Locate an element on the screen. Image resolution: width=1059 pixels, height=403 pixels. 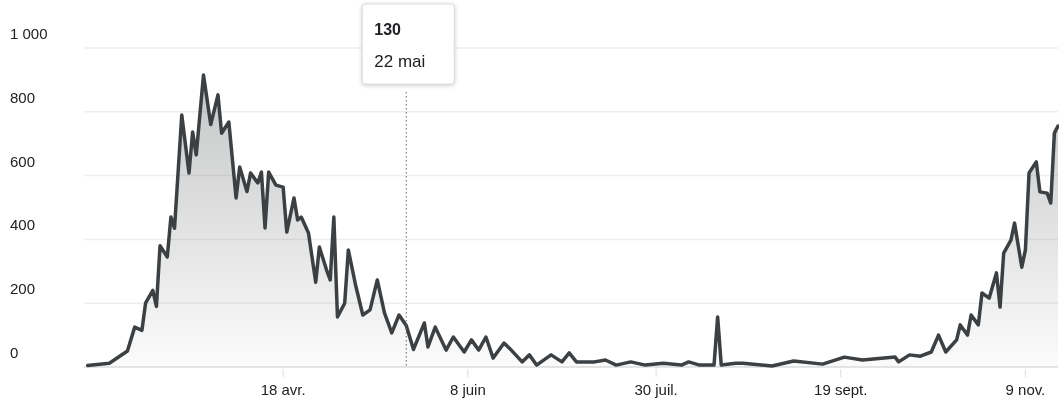
y-tick-label: 200 is located at coordinates (23, 289).